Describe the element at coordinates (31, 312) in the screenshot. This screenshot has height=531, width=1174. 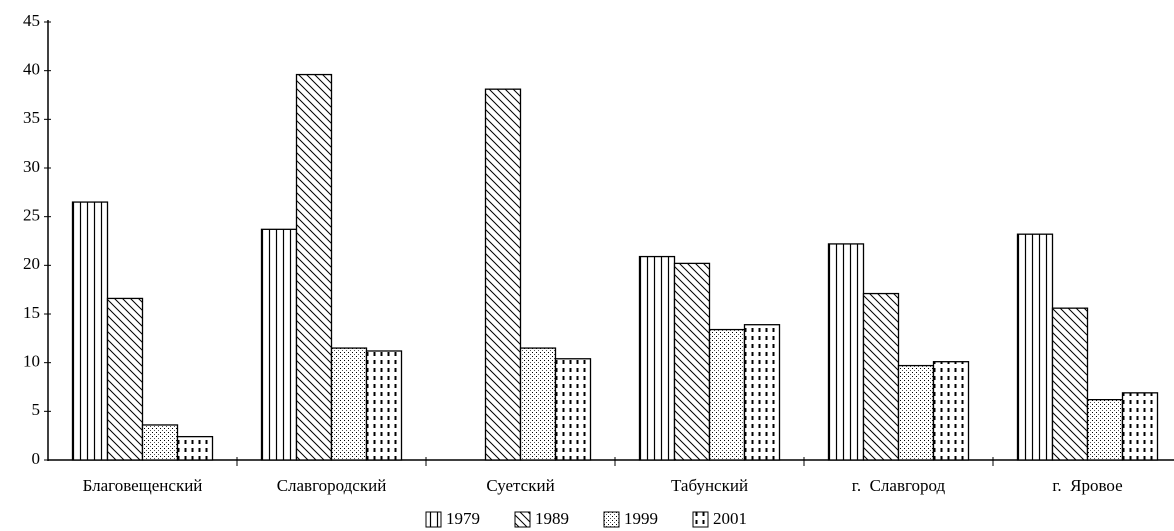
I see `y-tick-label: 15` at that location.